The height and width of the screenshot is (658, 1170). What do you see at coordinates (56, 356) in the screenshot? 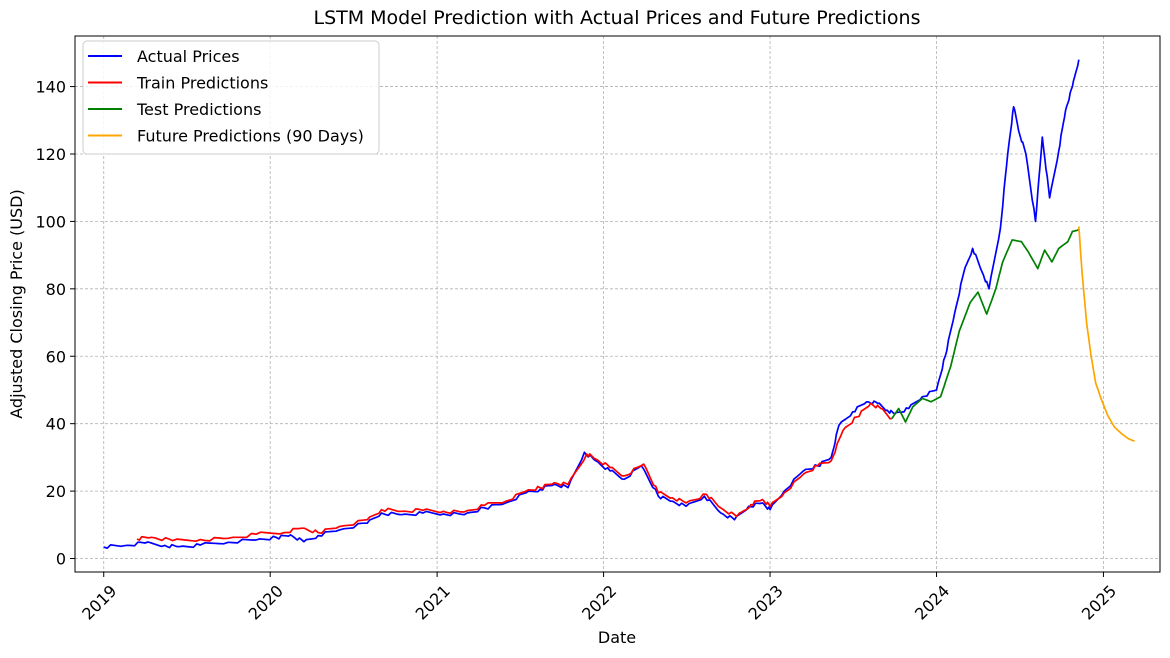
I see `y-tick-label: 60` at bounding box center [56, 356].